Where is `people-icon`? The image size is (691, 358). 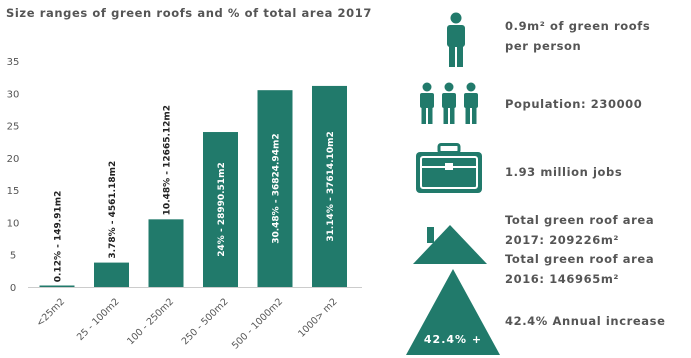
people-icon is located at coordinates (449, 103).